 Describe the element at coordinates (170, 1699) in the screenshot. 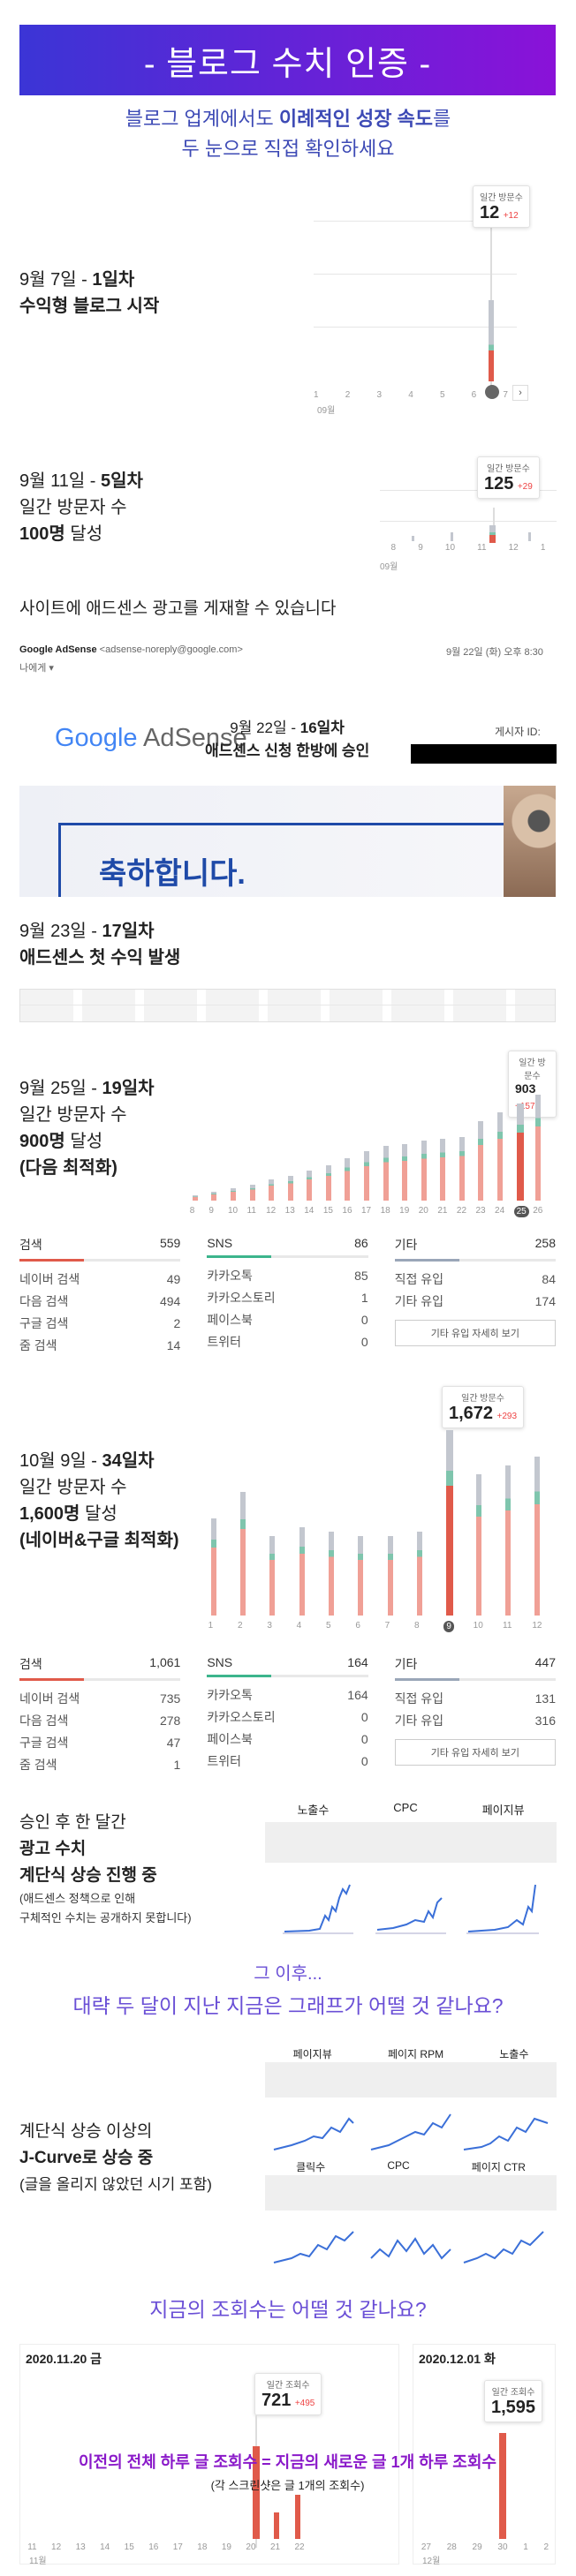

I see `row-value: 735` at that location.